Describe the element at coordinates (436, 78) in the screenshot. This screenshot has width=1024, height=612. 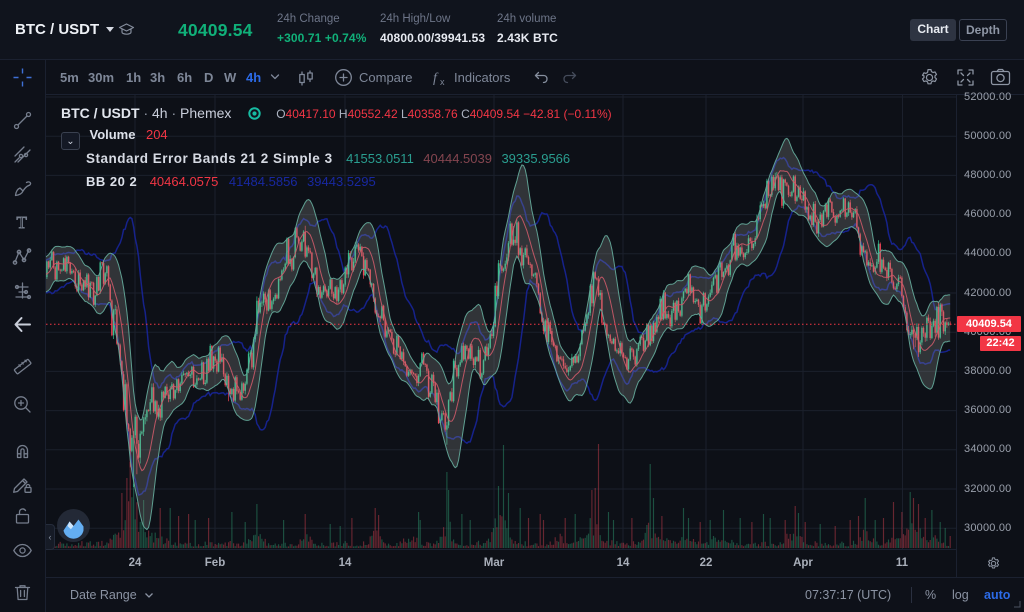
I see `svg-text: f` at that location.